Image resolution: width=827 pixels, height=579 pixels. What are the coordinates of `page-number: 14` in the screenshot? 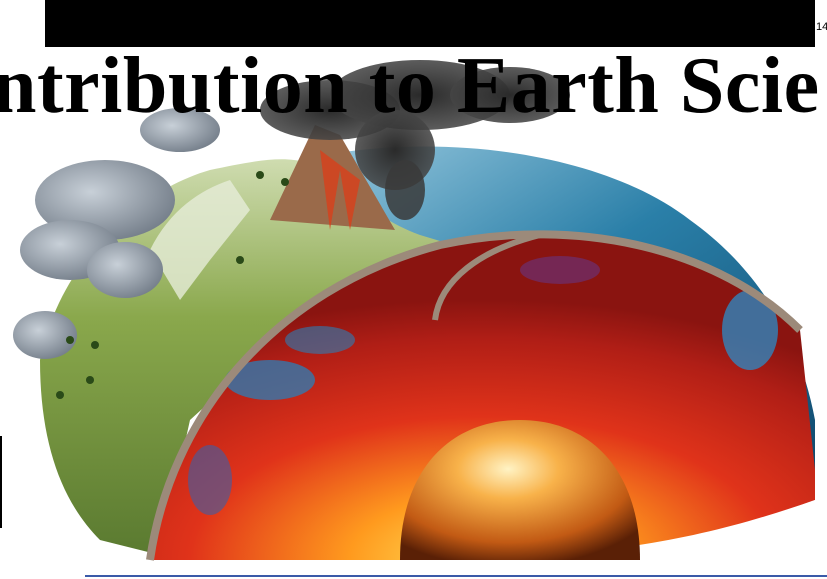 It's located at (821, 27).